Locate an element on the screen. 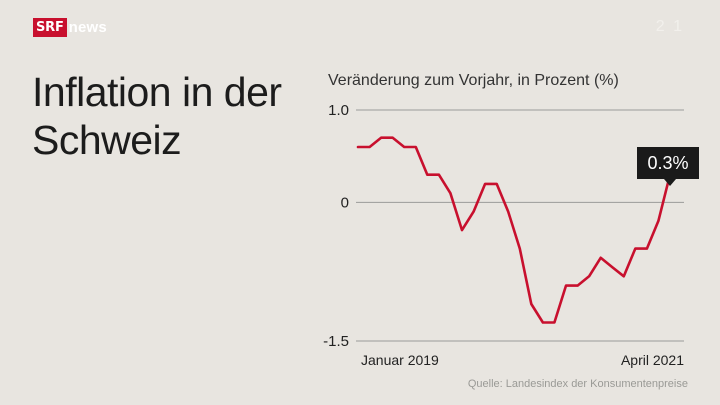  srf-news-logo: SRF news is located at coordinates (70, 27).